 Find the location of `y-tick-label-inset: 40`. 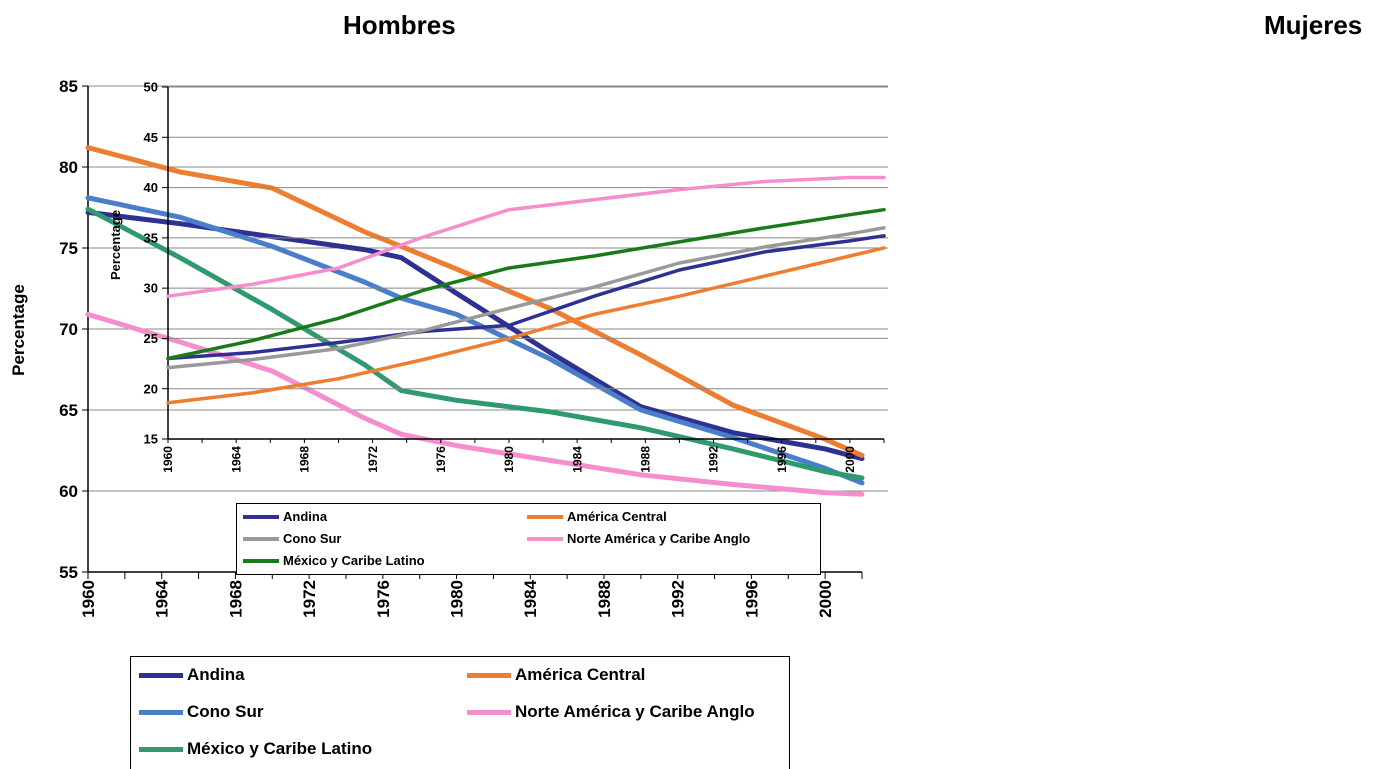

y-tick-label-inset: 40 is located at coordinates (151, 187).